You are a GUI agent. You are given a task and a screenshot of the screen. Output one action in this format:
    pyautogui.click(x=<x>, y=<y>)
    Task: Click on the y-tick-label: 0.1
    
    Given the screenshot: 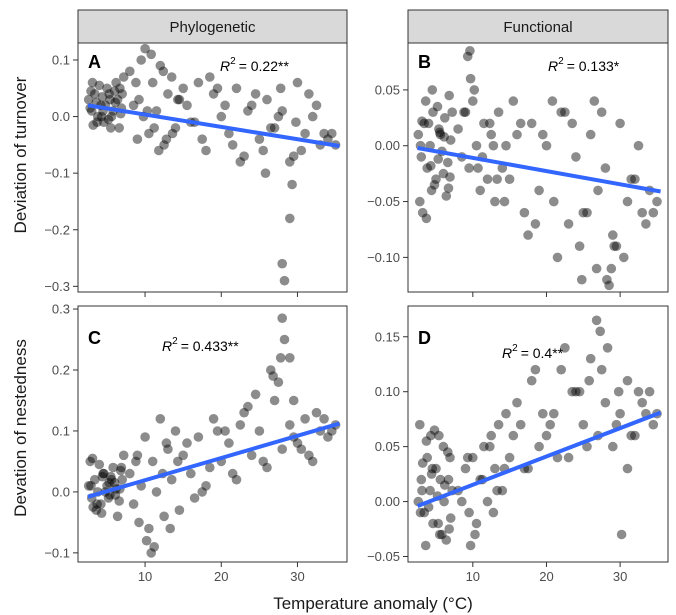 What is the action you would take?
    pyautogui.click(x=61, y=59)
    